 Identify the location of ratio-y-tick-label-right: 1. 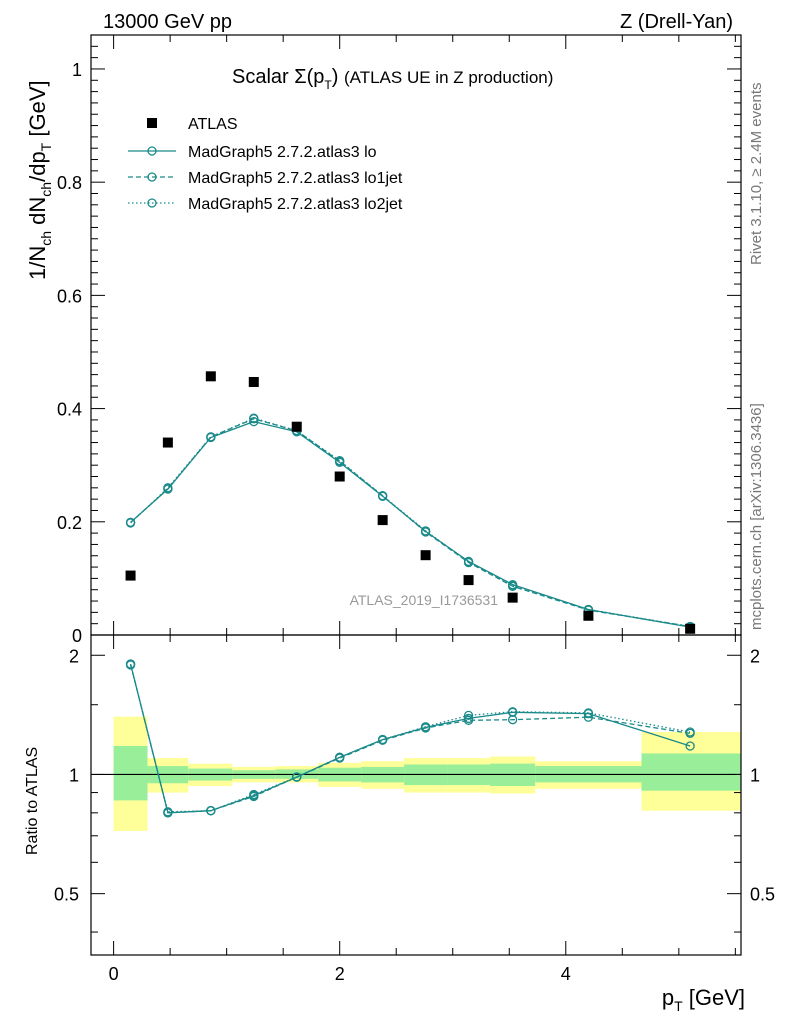
(755, 775).